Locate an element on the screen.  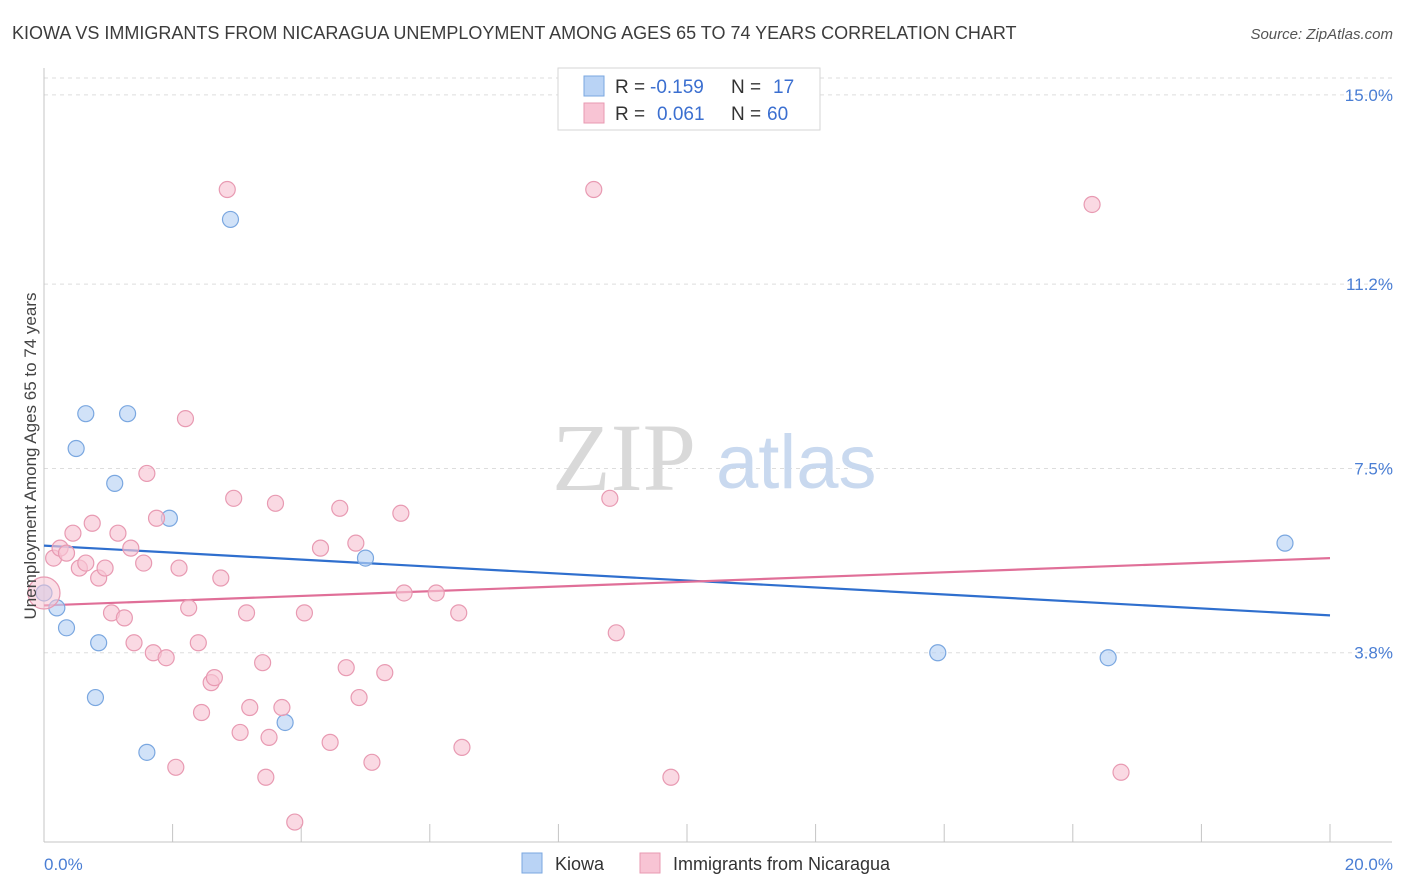
nicaragua-swatch is located at coordinates (594, 113).